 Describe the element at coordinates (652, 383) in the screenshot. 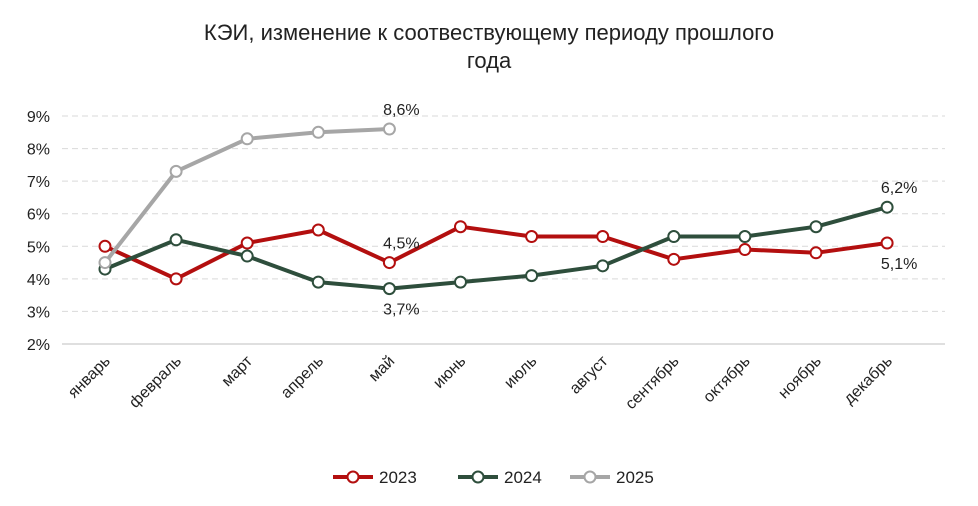

I see `x-tick-label: сентябрь` at that location.